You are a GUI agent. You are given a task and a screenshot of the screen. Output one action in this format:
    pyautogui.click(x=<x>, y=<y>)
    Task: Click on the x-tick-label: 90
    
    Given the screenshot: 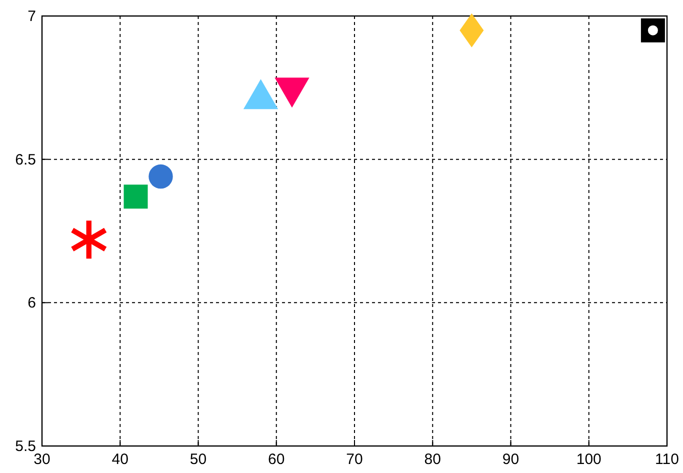 What is the action you would take?
    pyautogui.click(x=511, y=459)
    